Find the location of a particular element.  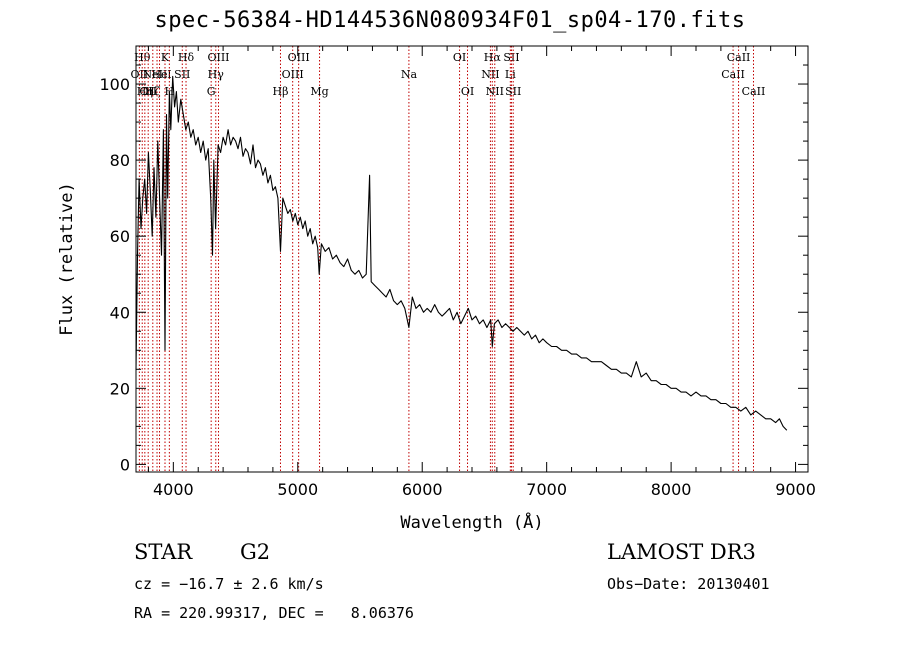

y-axis-label: Flux (relative) is located at coordinates (67, 259).